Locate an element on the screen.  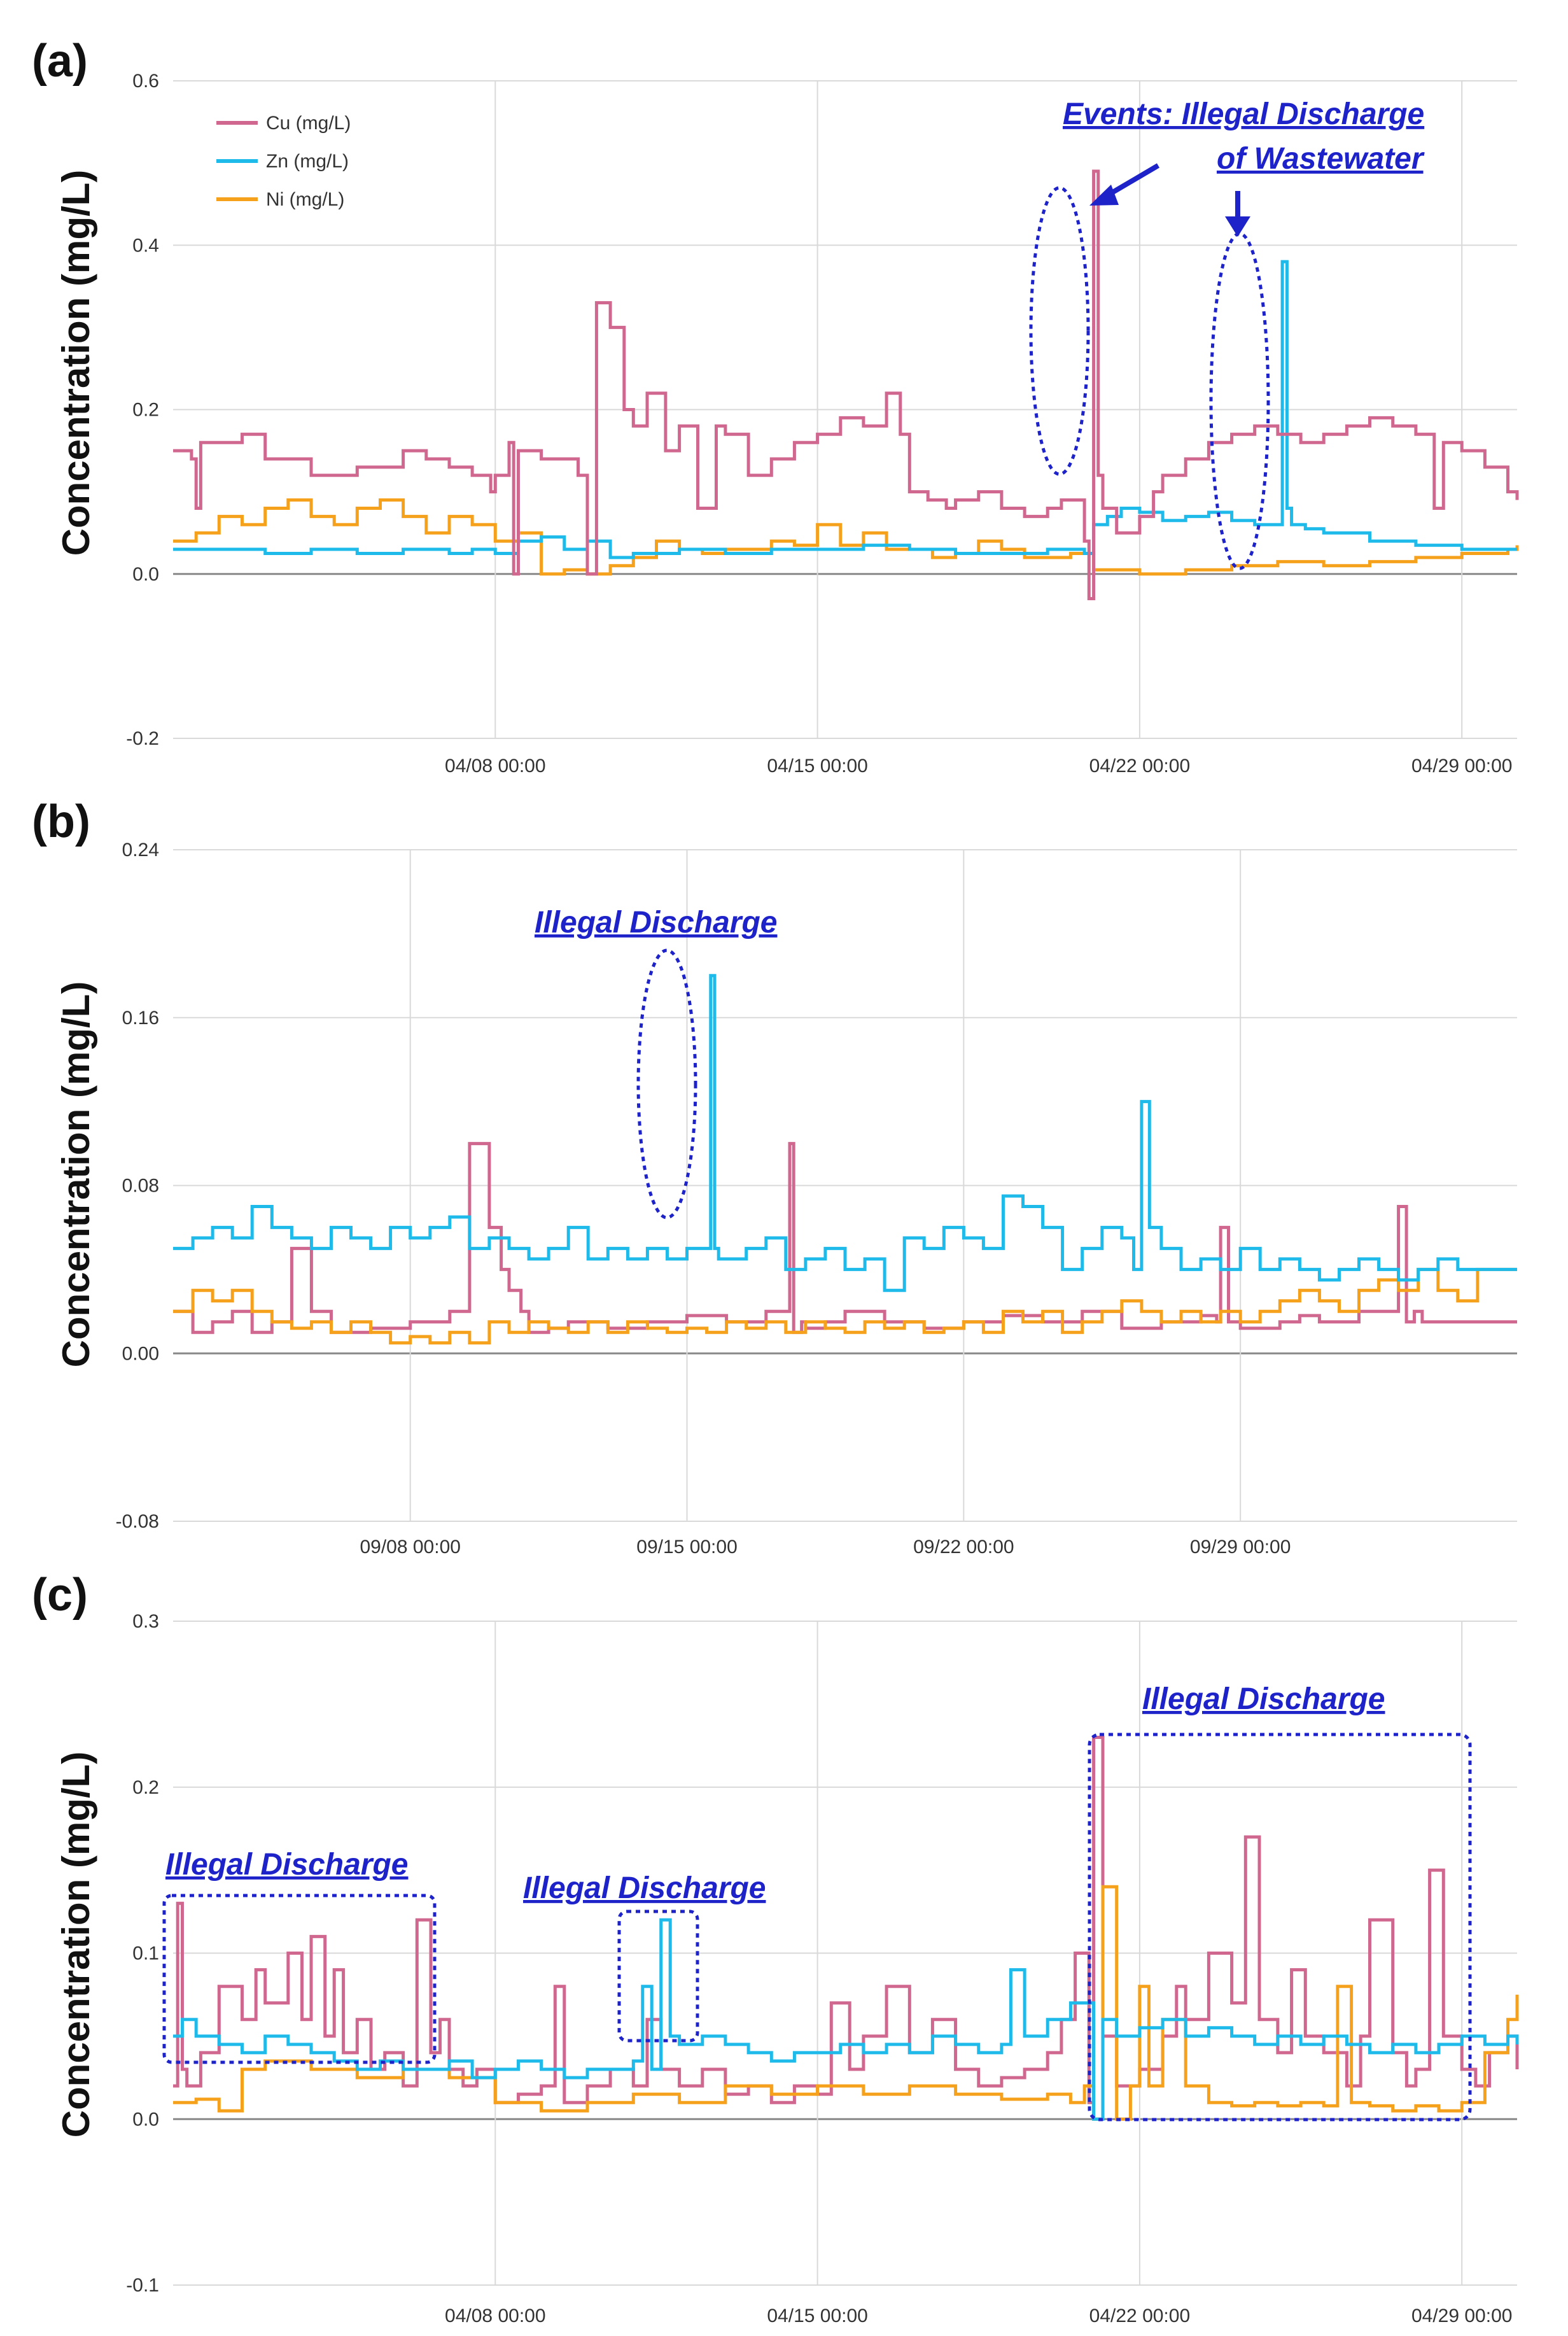
annotation-c-label-2: Illegal Discharge is located at coordinates (644, 1888).